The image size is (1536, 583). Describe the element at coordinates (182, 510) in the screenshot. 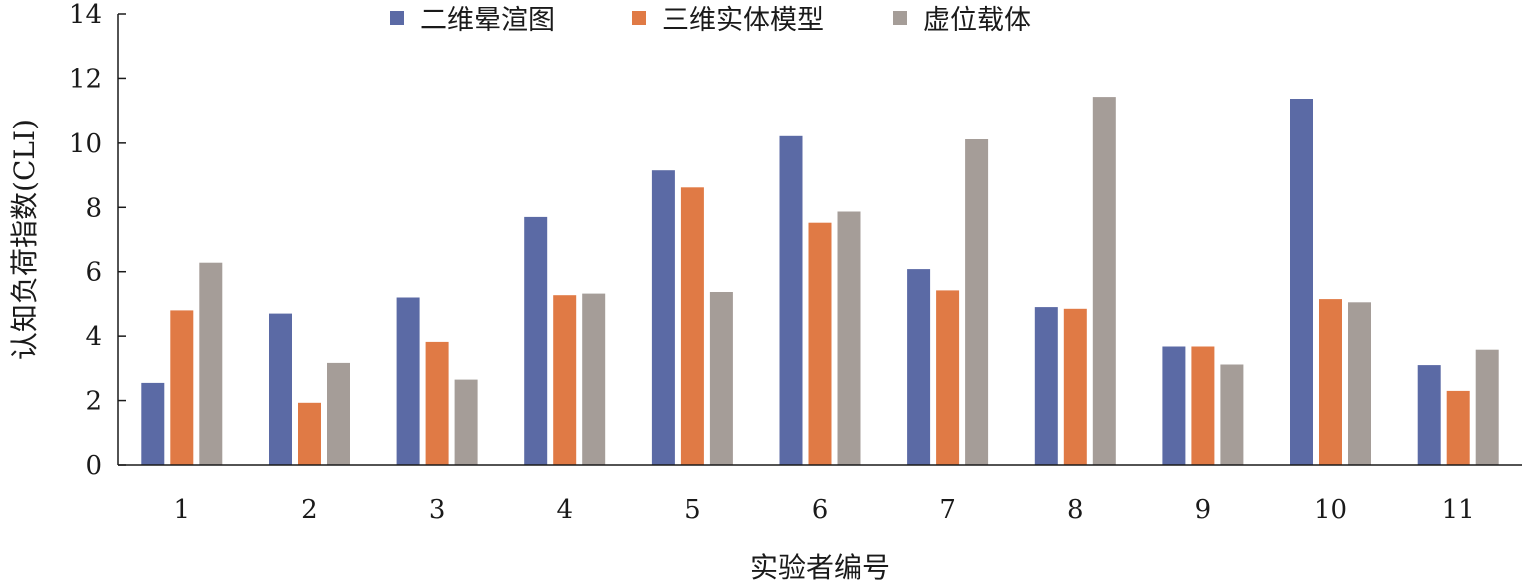

I see `x-tick-label: 1` at that location.